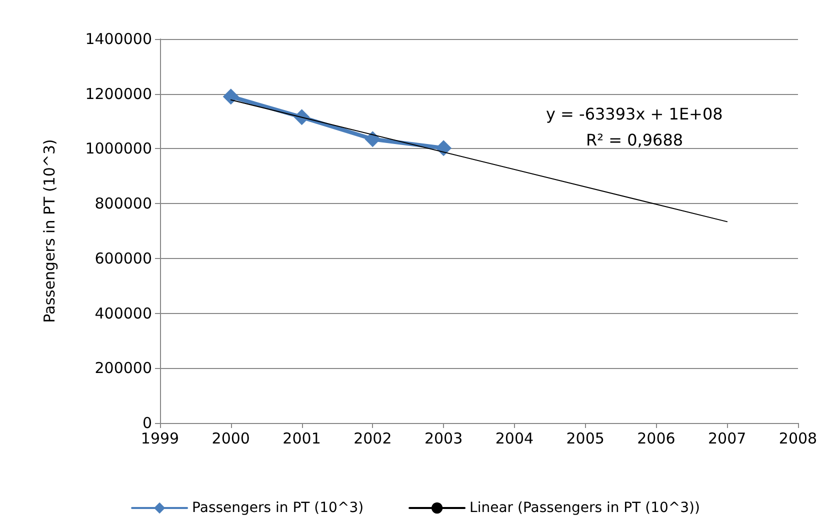 The image size is (831, 524). I want to click on annotation: y = -63393x + 1E+08, so click(634, 114).